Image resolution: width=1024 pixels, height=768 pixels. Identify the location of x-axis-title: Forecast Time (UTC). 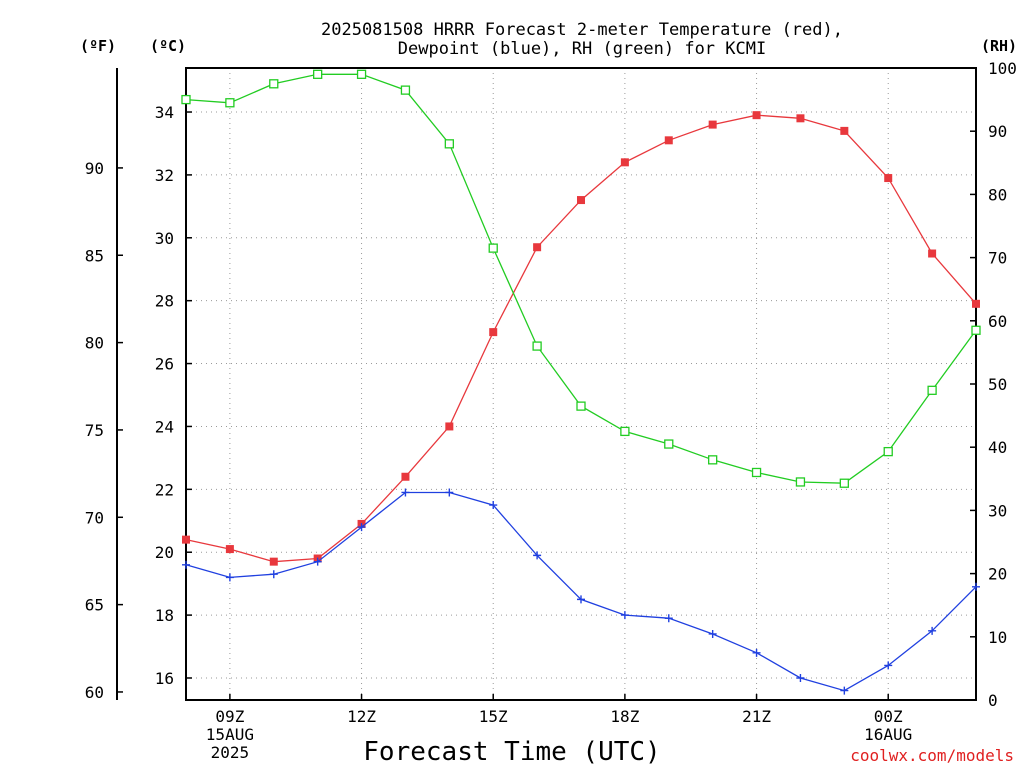
(511, 752).